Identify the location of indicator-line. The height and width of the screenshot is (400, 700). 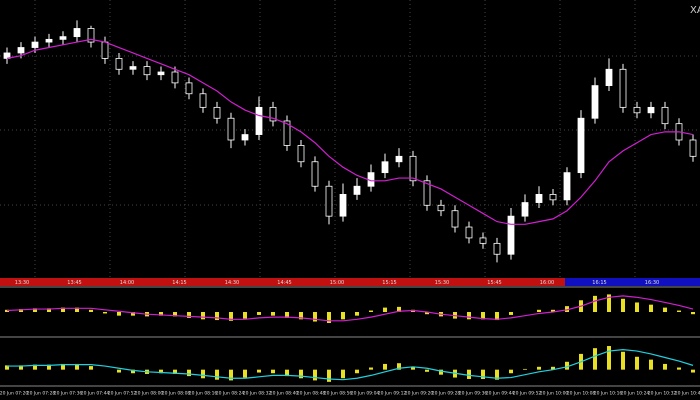
(350, 364).